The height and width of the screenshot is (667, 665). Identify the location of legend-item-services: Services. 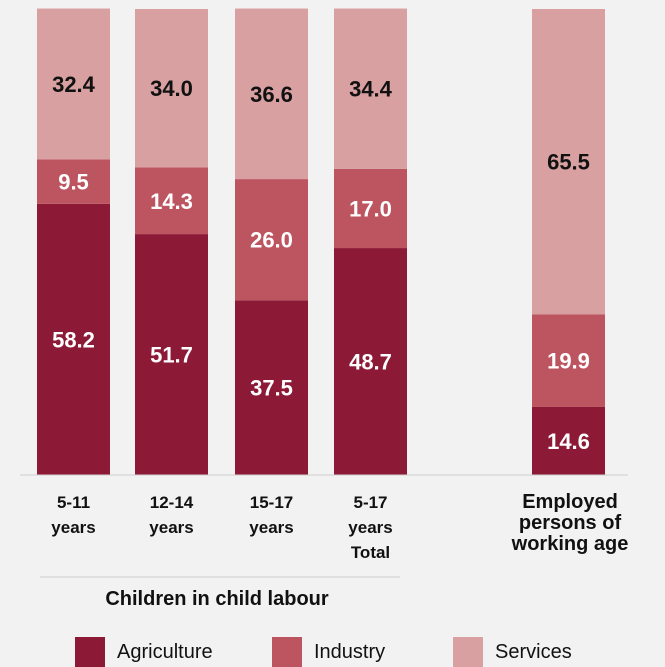
(512, 652).